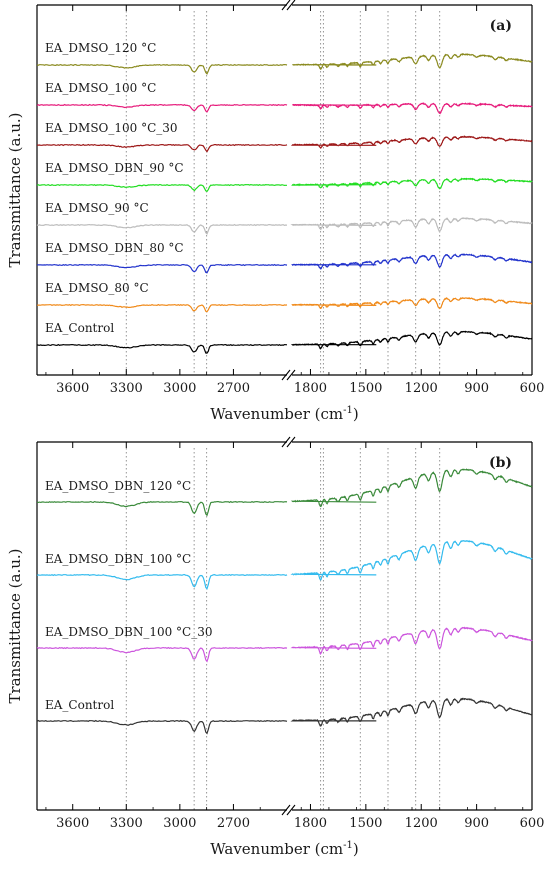 Image resolution: width=550 pixels, height=882 pixels. I want to click on series-label: EA_DMSO_DBN_90 °C, so click(114, 168).